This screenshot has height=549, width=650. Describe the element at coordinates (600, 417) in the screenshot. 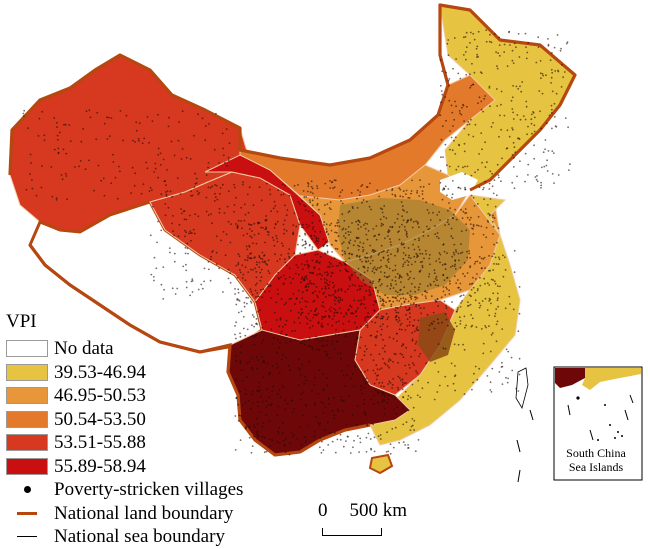

I see `inset-sea-dashes` at that location.